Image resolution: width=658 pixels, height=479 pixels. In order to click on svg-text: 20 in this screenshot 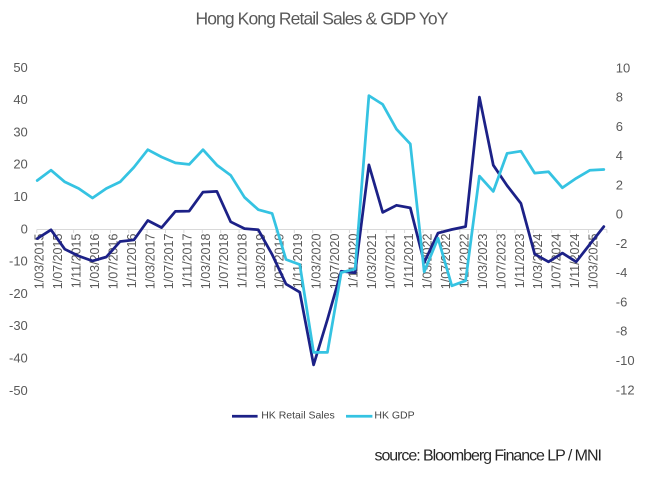, I will do `click(20, 164)`.